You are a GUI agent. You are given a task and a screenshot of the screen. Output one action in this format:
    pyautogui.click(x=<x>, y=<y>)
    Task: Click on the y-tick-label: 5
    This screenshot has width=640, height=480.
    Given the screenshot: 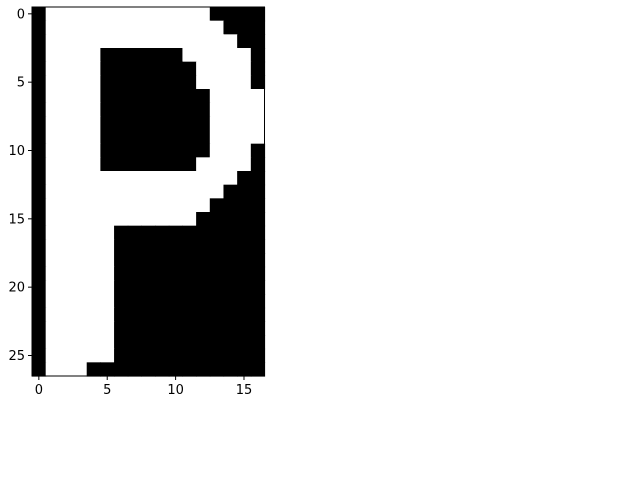 What is the action you would take?
    pyautogui.click(x=21, y=83)
    